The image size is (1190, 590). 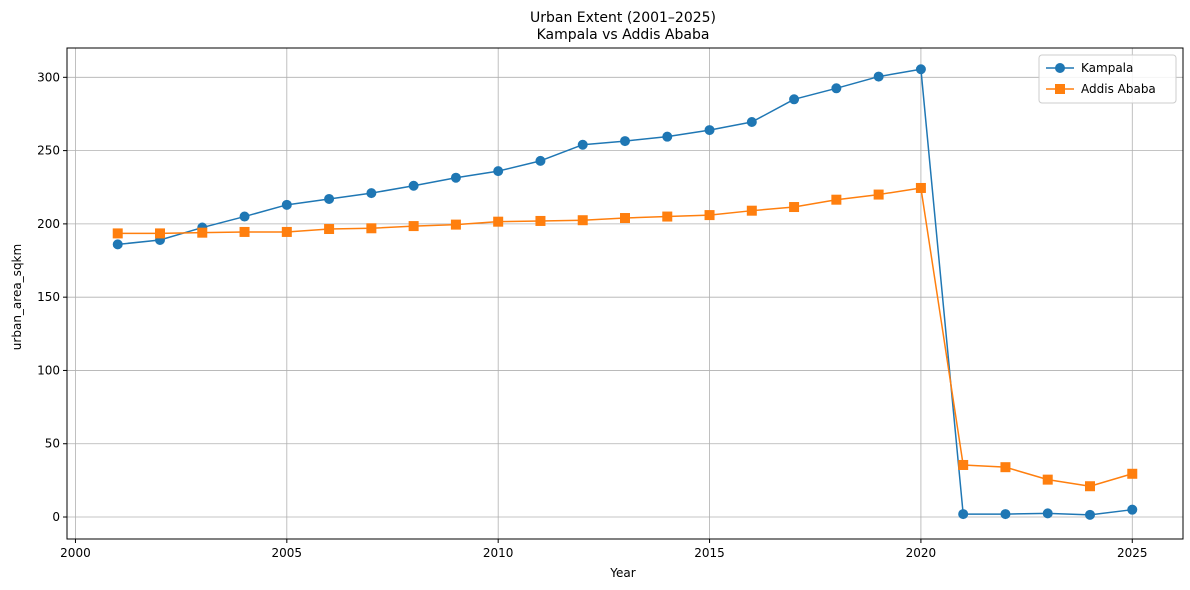 What do you see at coordinates (709, 553) in the screenshot?
I see `x-tick-label: 2015` at bounding box center [709, 553].